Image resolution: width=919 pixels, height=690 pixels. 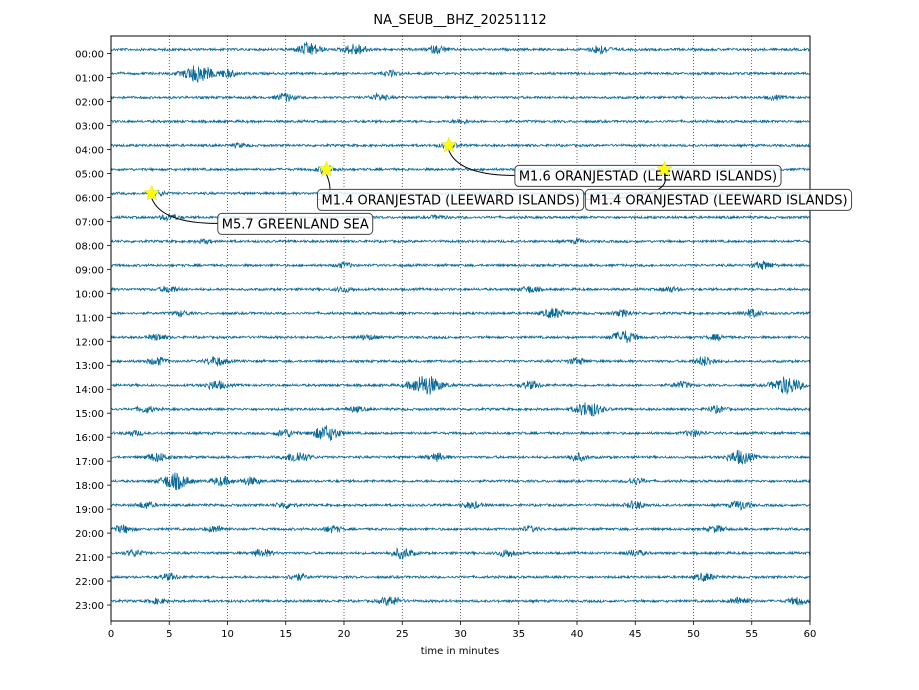 What do you see at coordinates (577, 634) in the screenshot?
I see `x-tick-label: 40` at bounding box center [577, 634].